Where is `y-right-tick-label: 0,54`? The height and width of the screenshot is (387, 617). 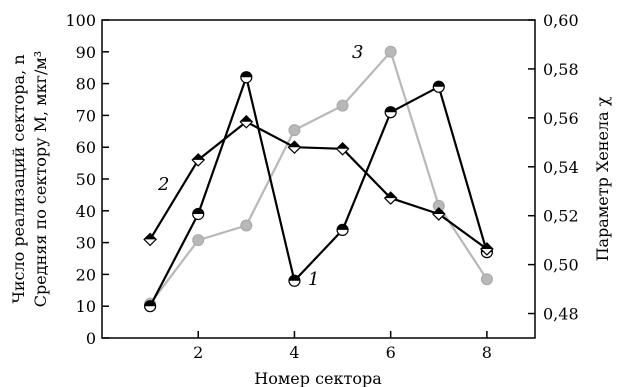 y-right-tick-label: 0,54 is located at coordinates (561, 167).